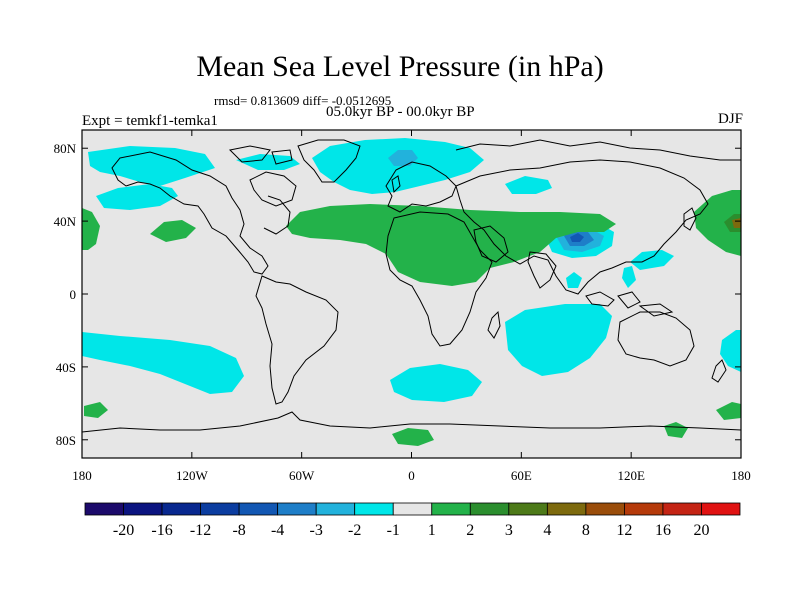 This screenshot has height=600, width=800. Describe the element at coordinates (411, 475) in the screenshot. I see `lon-tick-label: 0` at that location.